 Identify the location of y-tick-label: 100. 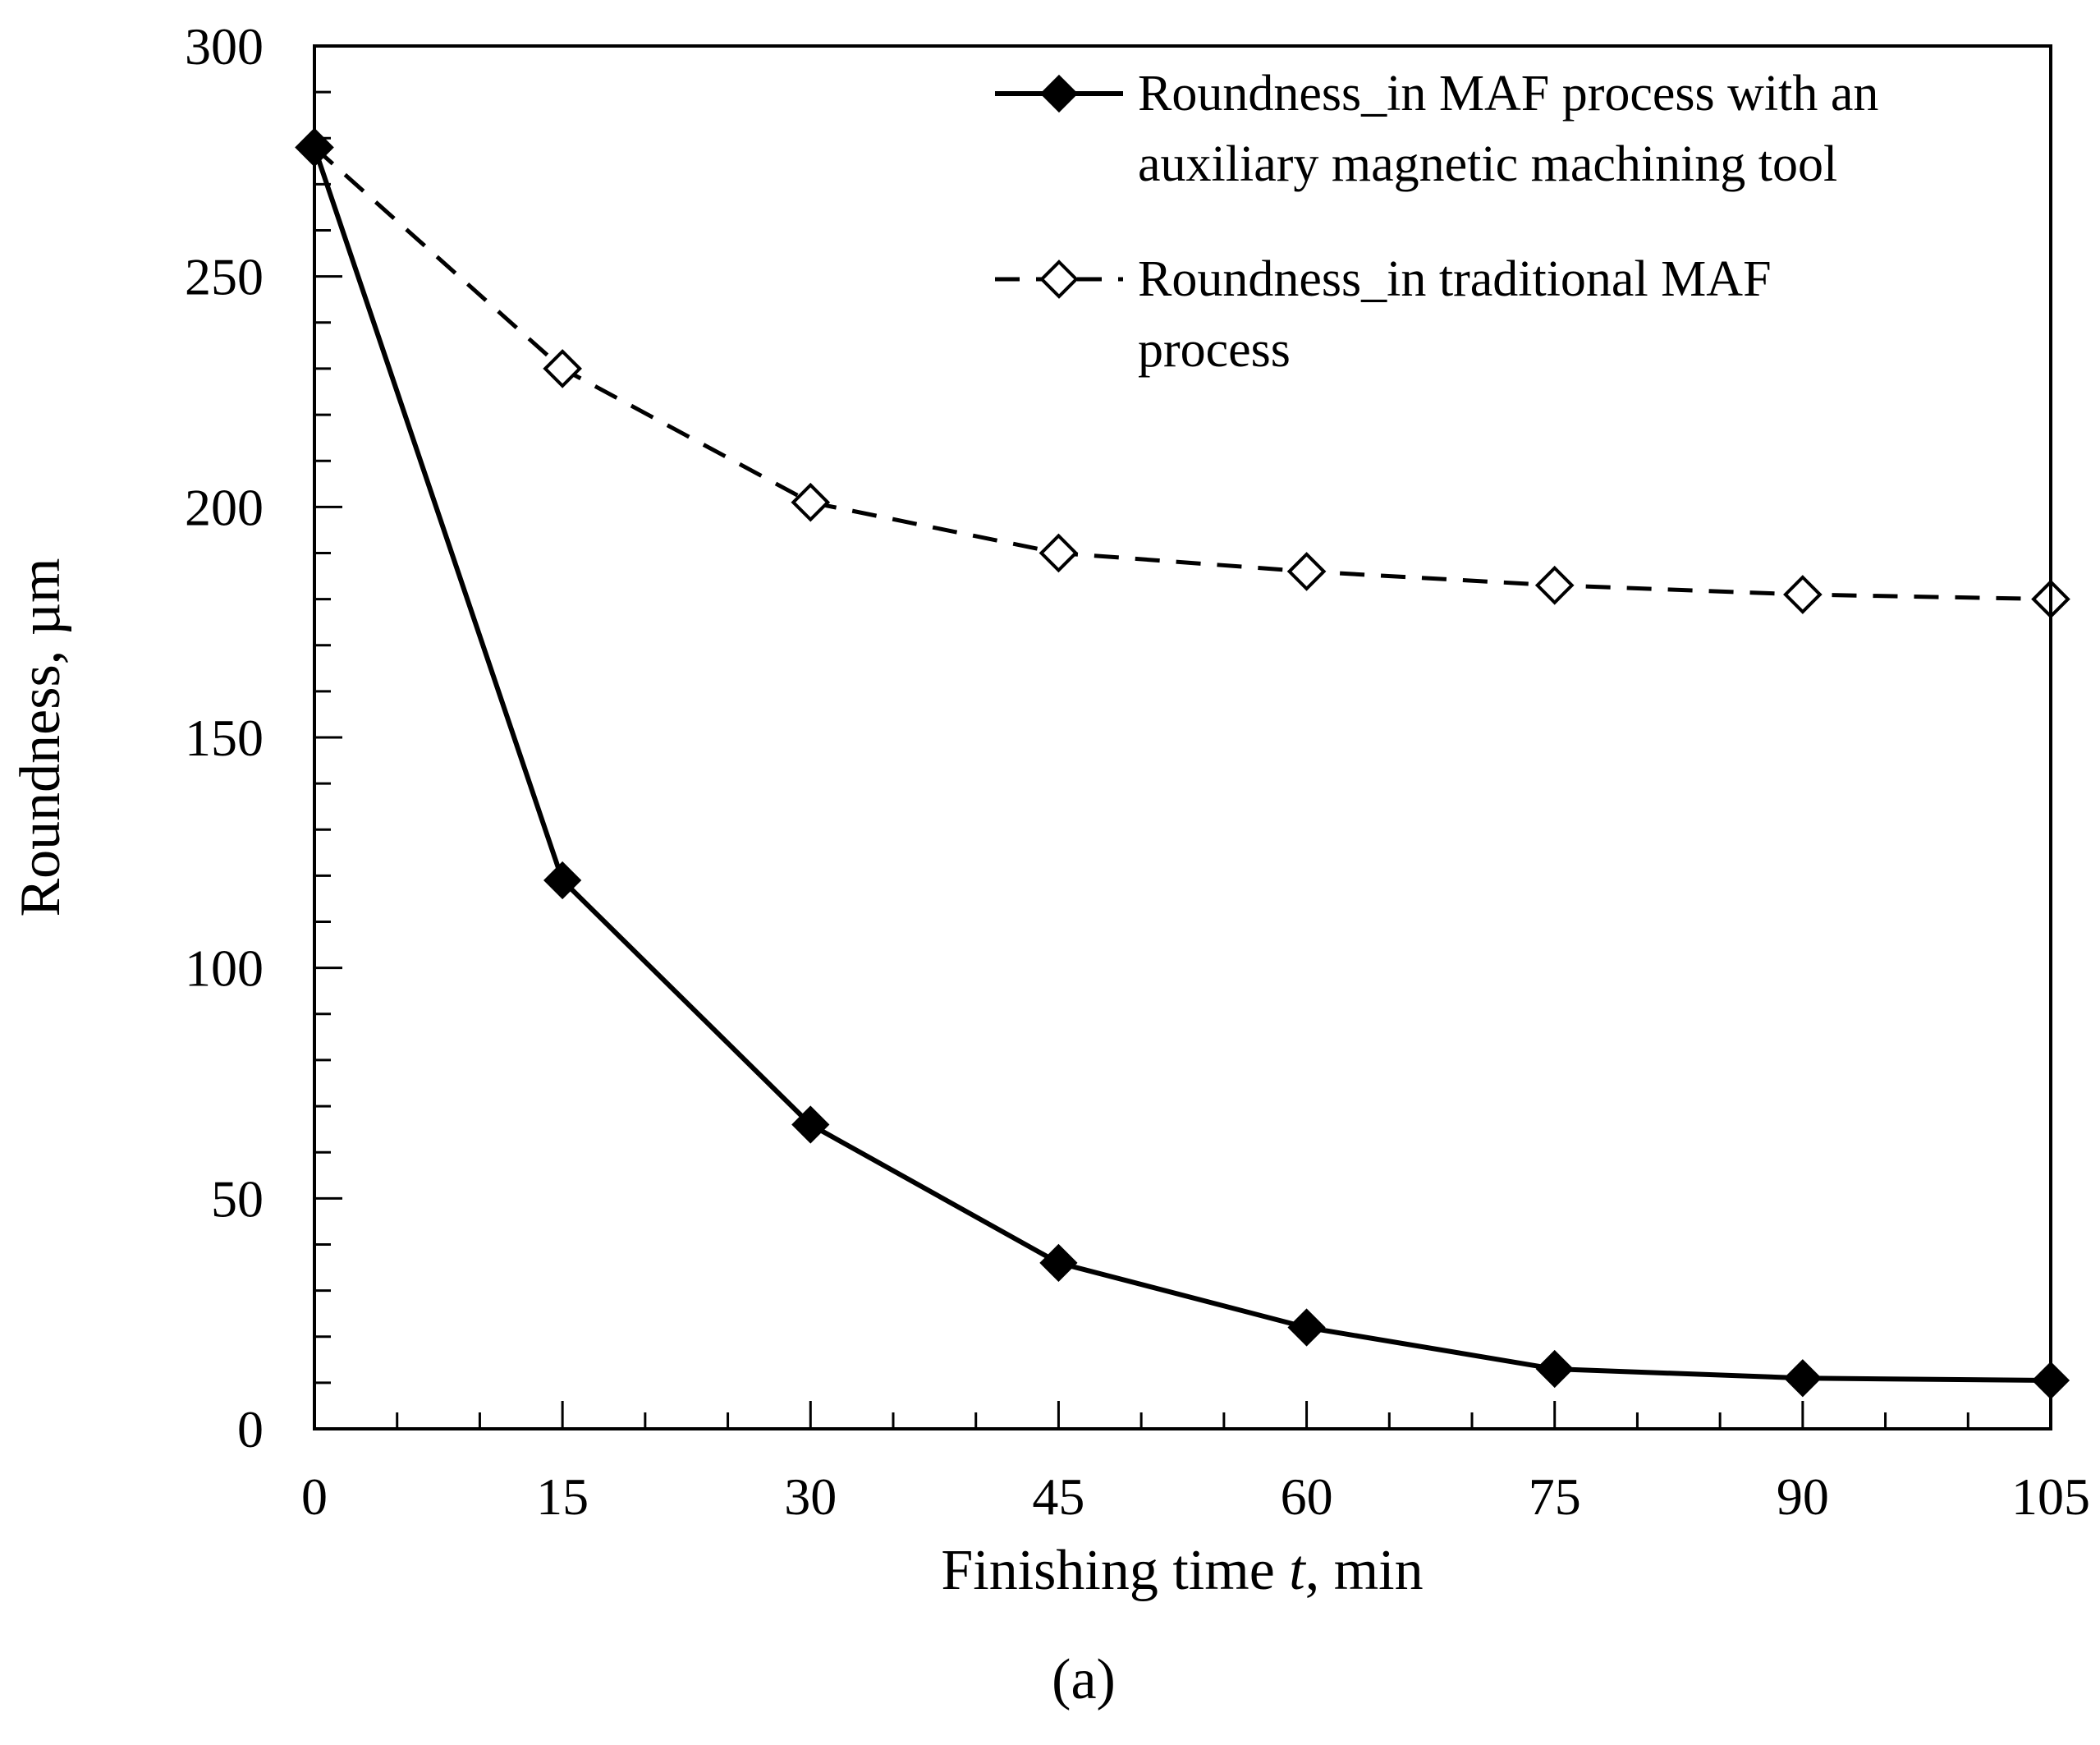
(224, 969).